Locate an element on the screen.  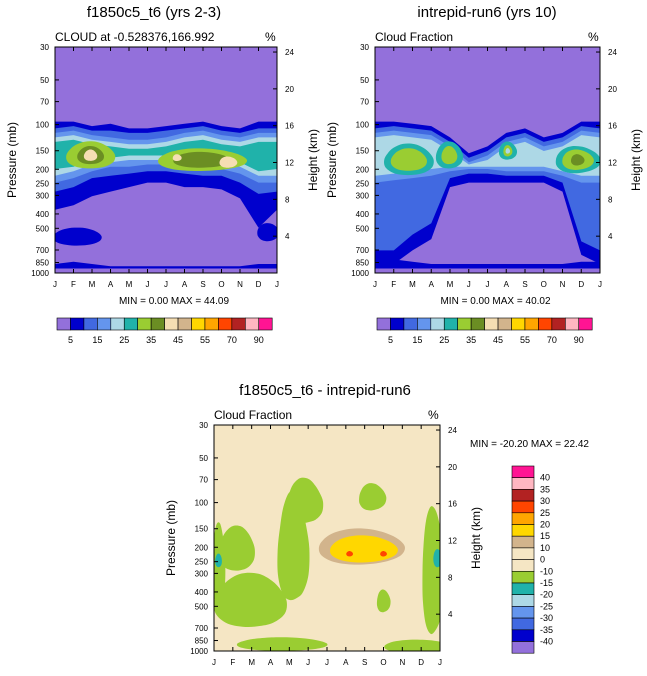
x-tick-label: A is located at coordinates (346, 662).